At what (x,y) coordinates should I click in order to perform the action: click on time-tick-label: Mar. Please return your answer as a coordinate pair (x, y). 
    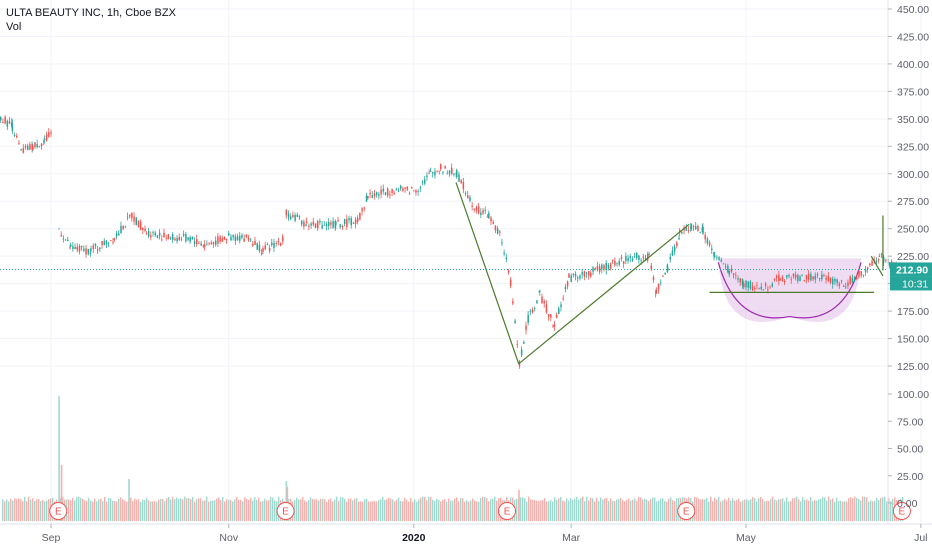
    Looking at the image, I should click on (571, 538).